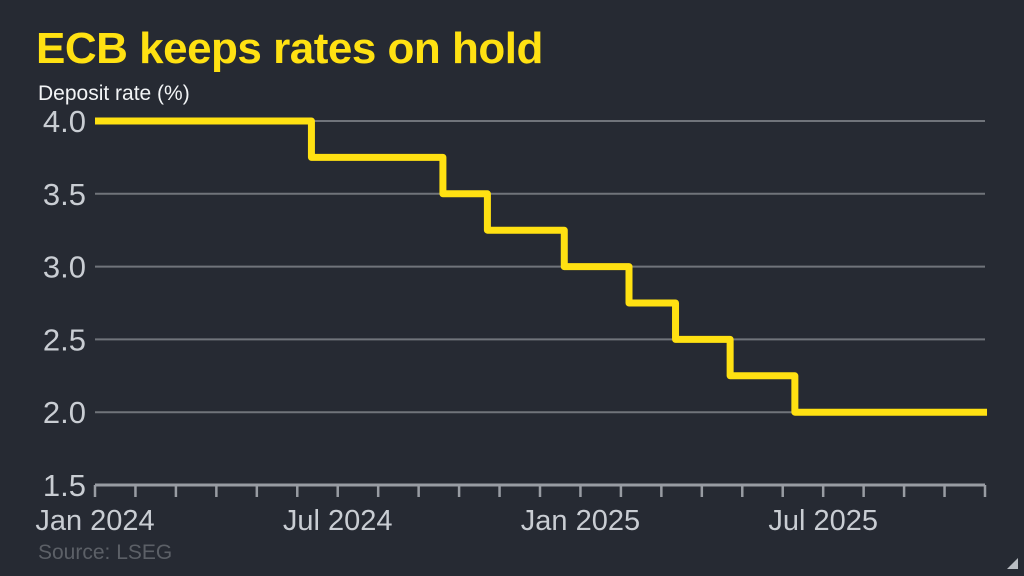 This screenshot has width=1024, height=576. What do you see at coordinates (105, 552) in the screenshot?
I see `source-label: Source: LSEG` at bounding box center [105, 552].